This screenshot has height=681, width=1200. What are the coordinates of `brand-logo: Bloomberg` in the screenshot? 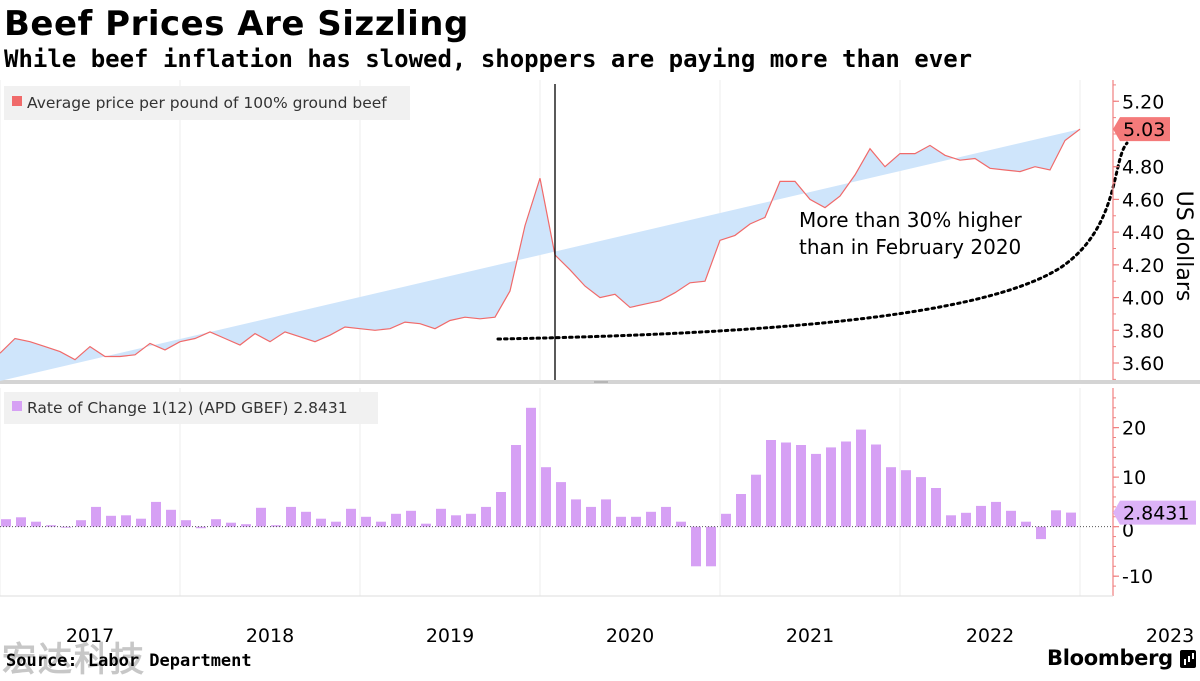 It's located at (1110, 658).